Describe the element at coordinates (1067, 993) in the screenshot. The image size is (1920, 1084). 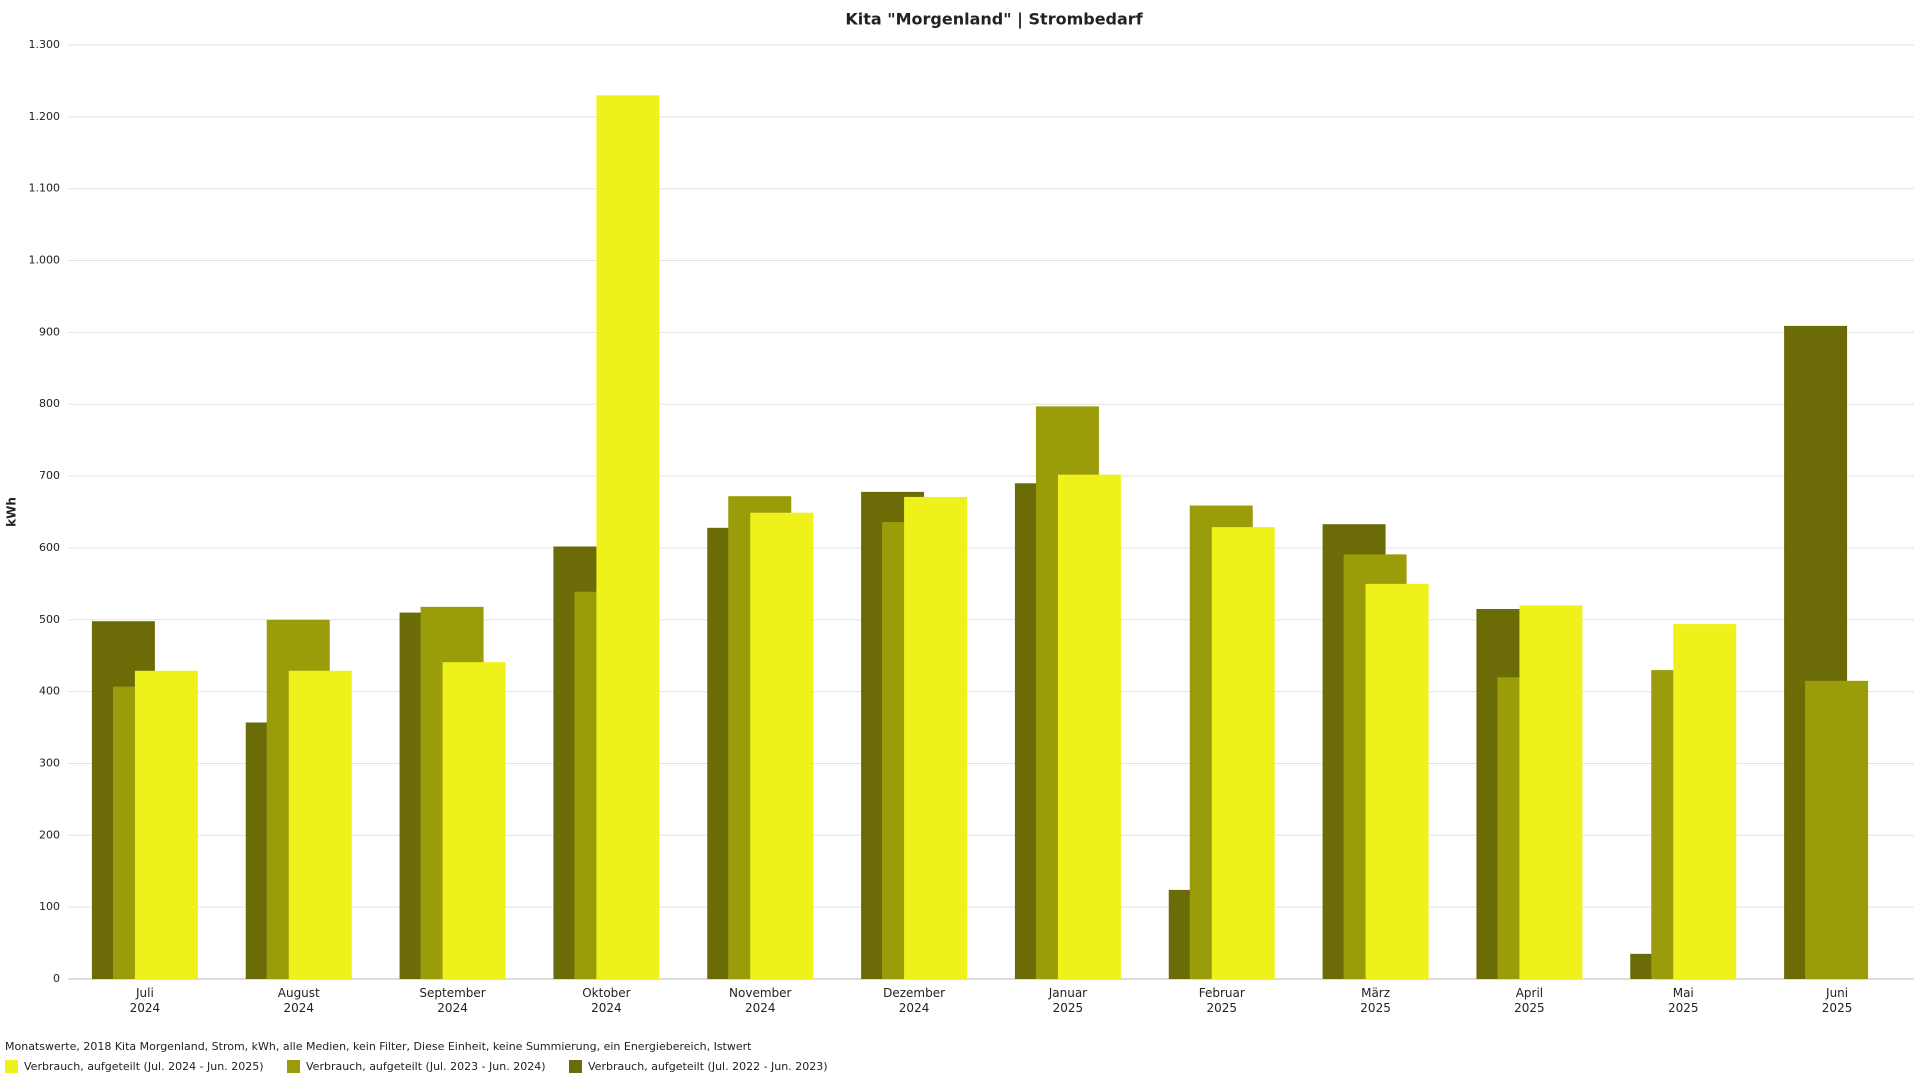
I see `x-tick-month: Januar` at that location.